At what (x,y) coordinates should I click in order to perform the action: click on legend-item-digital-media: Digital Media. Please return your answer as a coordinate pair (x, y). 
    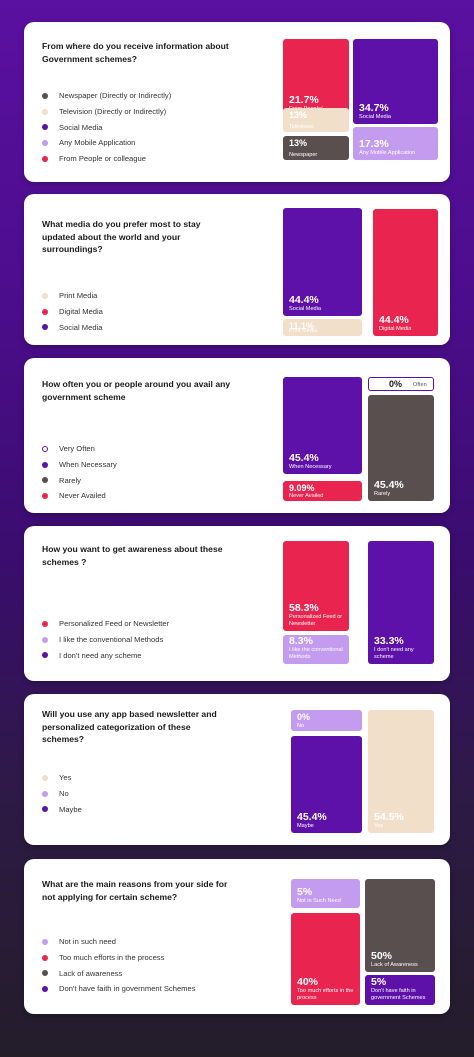
    Looking at the image, I should click on (157, 312).